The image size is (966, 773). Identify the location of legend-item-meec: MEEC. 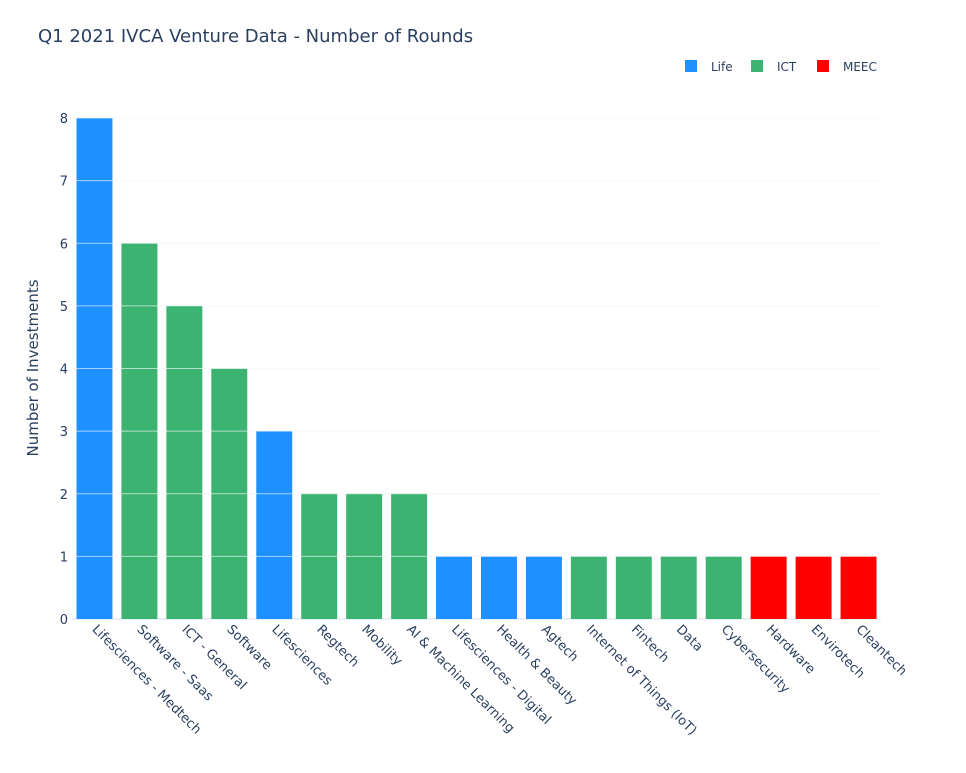
(847, 67).